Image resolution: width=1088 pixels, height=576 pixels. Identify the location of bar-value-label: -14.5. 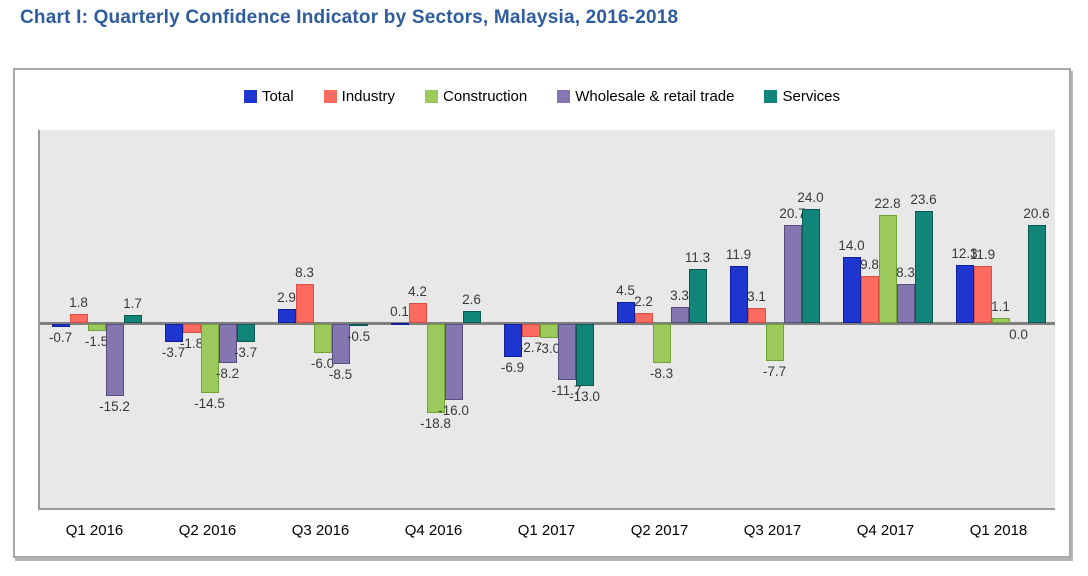
(209, 403).